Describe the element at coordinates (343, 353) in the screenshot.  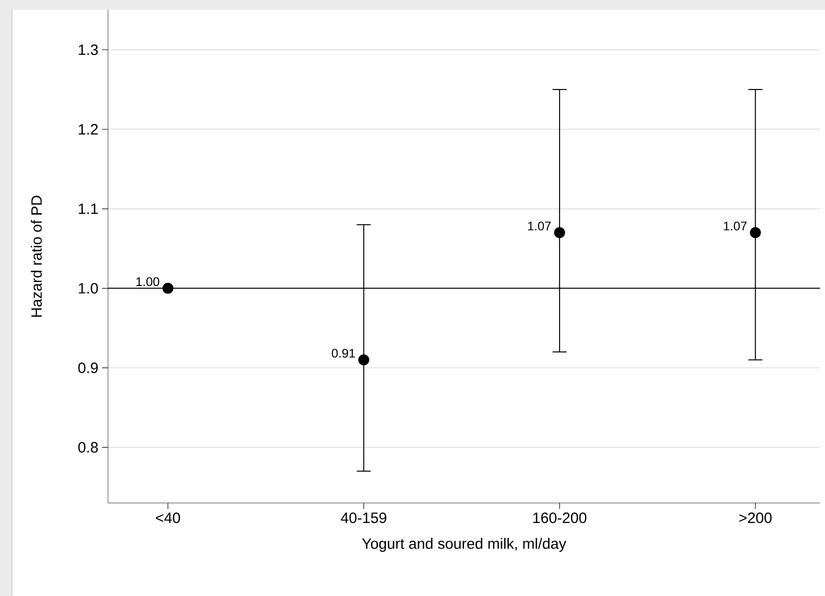
I see `data-label: 0.91` at that location.